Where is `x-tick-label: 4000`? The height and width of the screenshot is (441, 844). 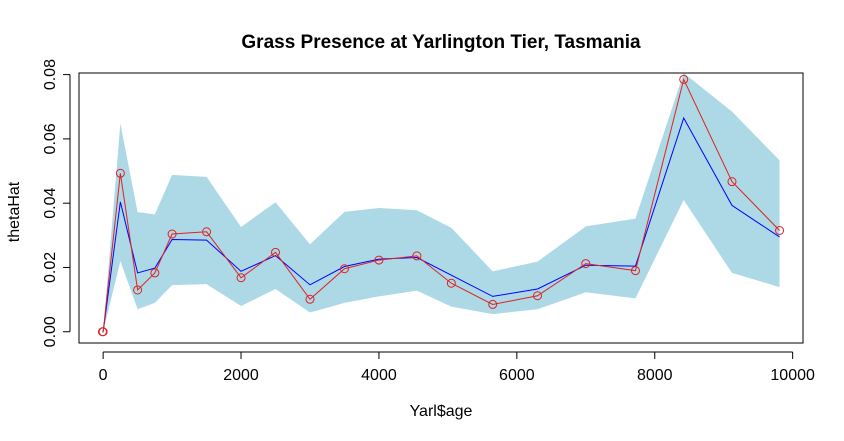
x-tick-label: 4000 is located at coordinates (379, 375).